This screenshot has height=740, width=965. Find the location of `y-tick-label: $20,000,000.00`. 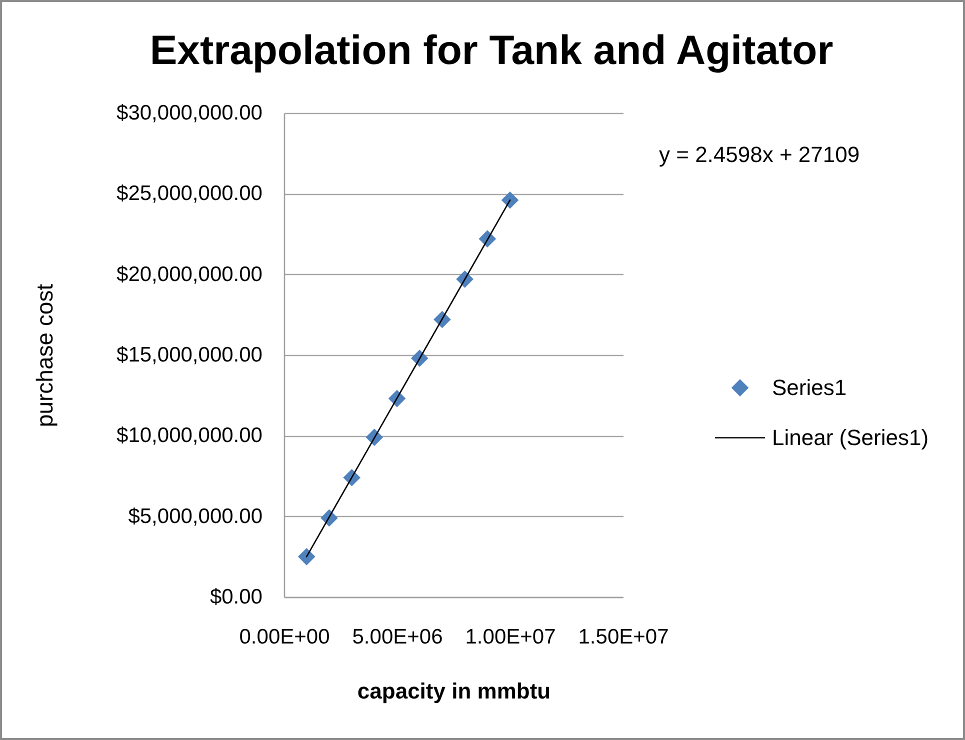

y-tick-label: $20,000,000.00 is located at coordinates (189, 274).